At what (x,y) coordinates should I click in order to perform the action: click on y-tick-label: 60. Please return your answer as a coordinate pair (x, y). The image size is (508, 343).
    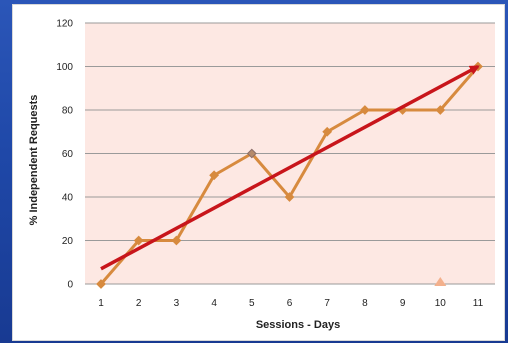
    Looking at the image, I should click on (68, 154).